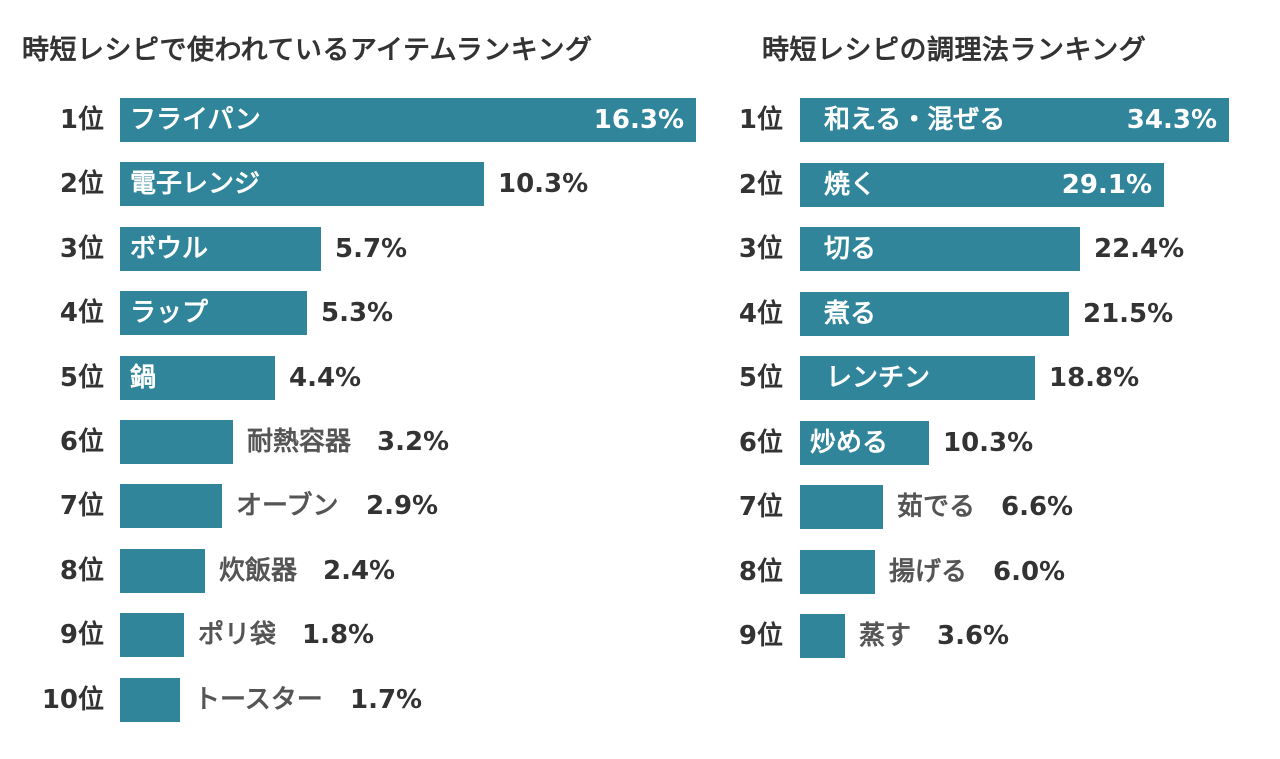  What do you see at coordinates (402, 506) in the screenshot?
I see `item-value-label: 2.9%` at bounding box center [402, 506].